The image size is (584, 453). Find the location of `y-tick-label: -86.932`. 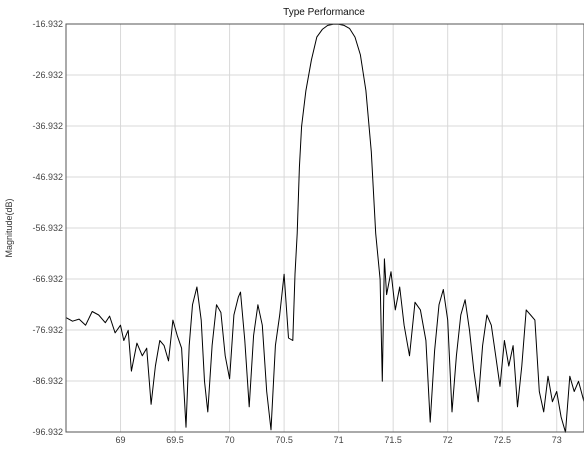

y-tick-label: -86.932 is located at coordinates (47, 381).